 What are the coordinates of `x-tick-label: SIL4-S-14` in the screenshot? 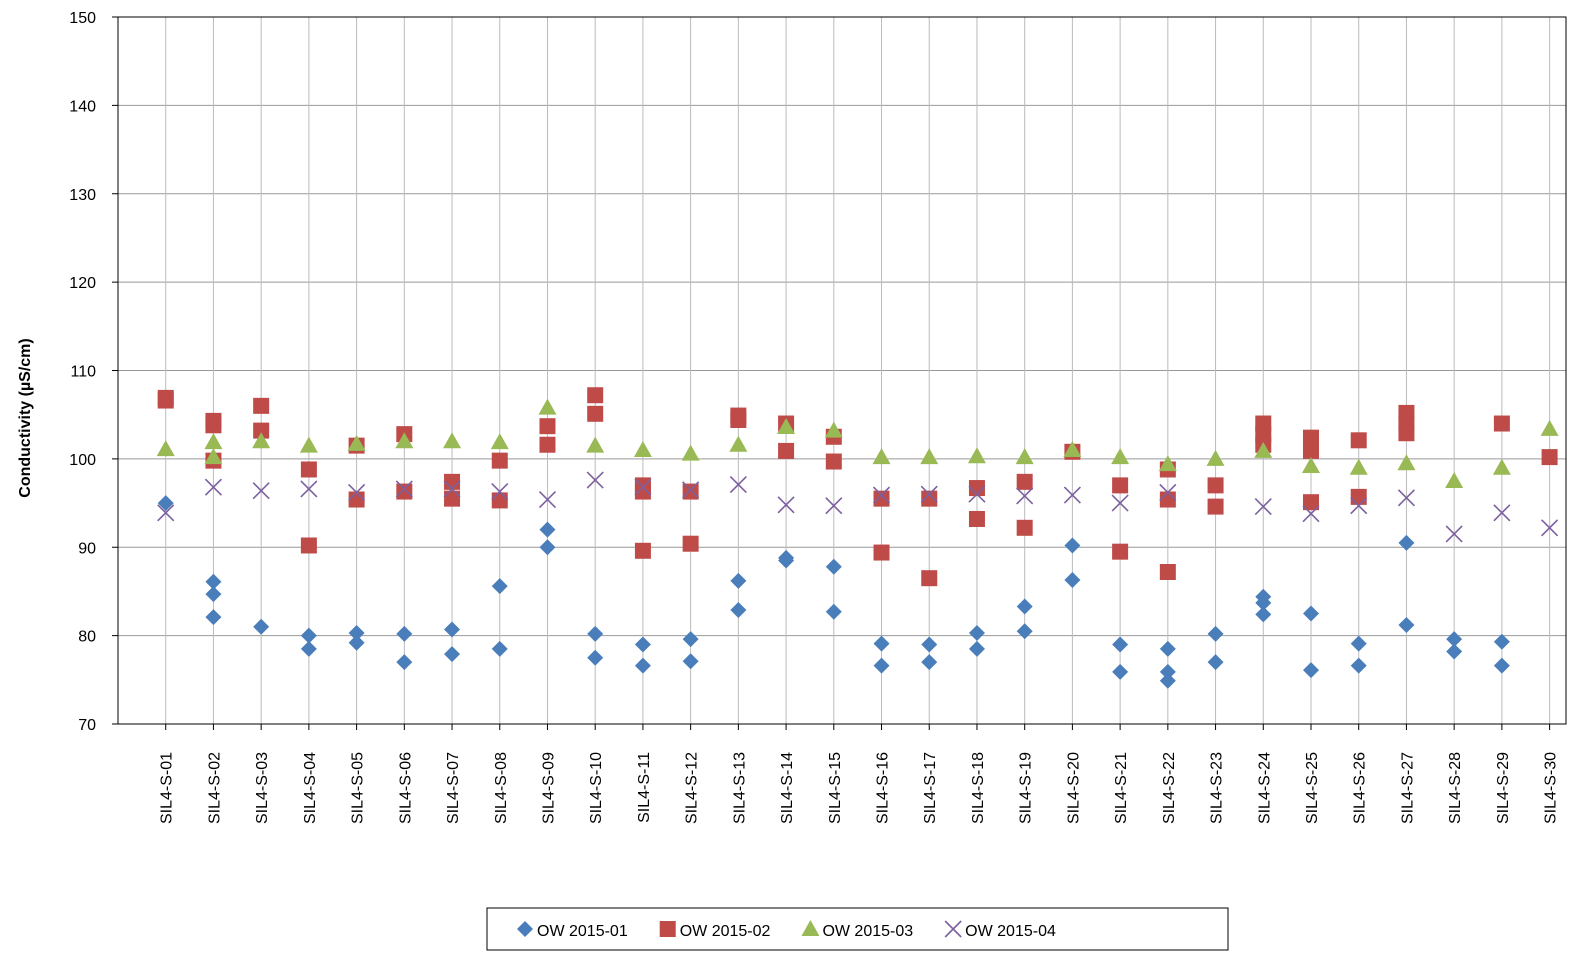 It's located at (787, 788).